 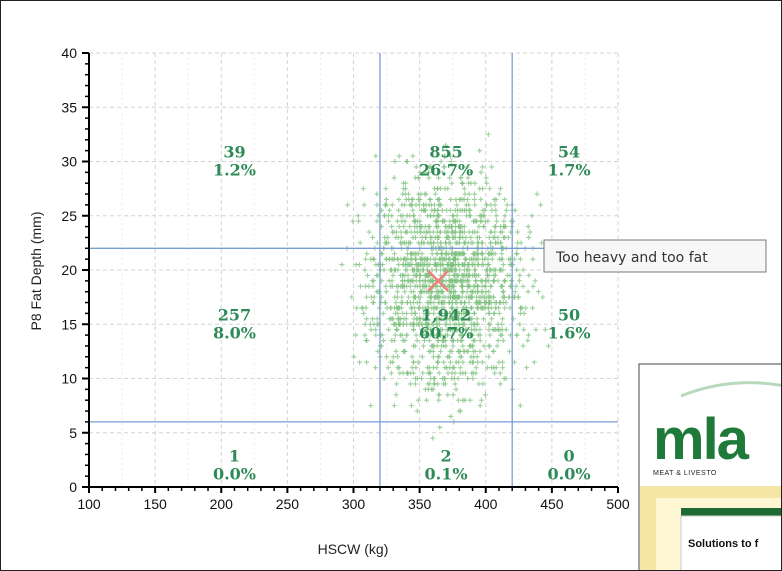 I want to click on cell-count-middle-right: 50, so click(x=569, y=314).